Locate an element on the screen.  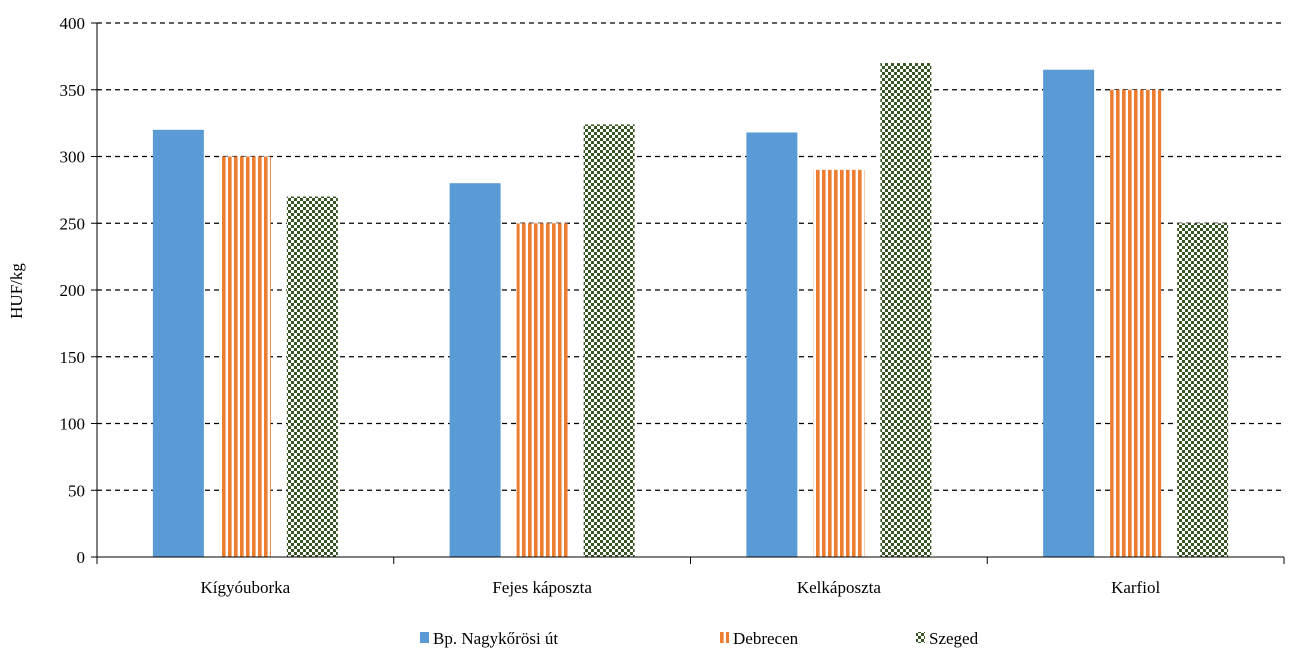
y-tick-label: 200 is located at coordinates (73, 290).